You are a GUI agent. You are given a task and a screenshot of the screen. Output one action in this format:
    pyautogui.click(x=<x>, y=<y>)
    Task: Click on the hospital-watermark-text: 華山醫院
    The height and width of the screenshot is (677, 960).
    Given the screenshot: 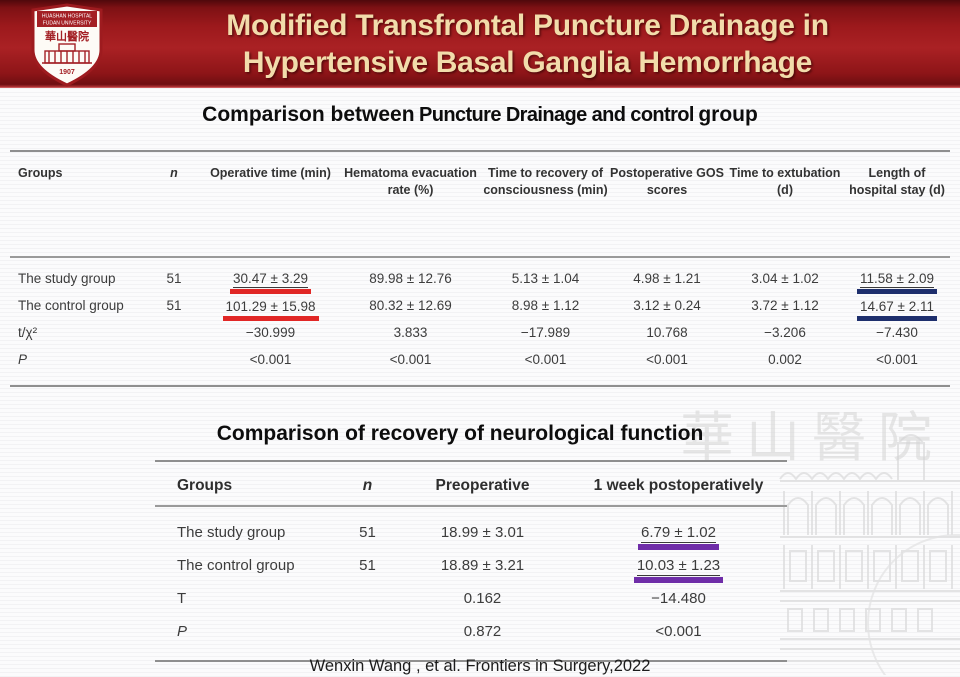 What is the action you would take?
    pyautogui.click(x=812, y=437)
    